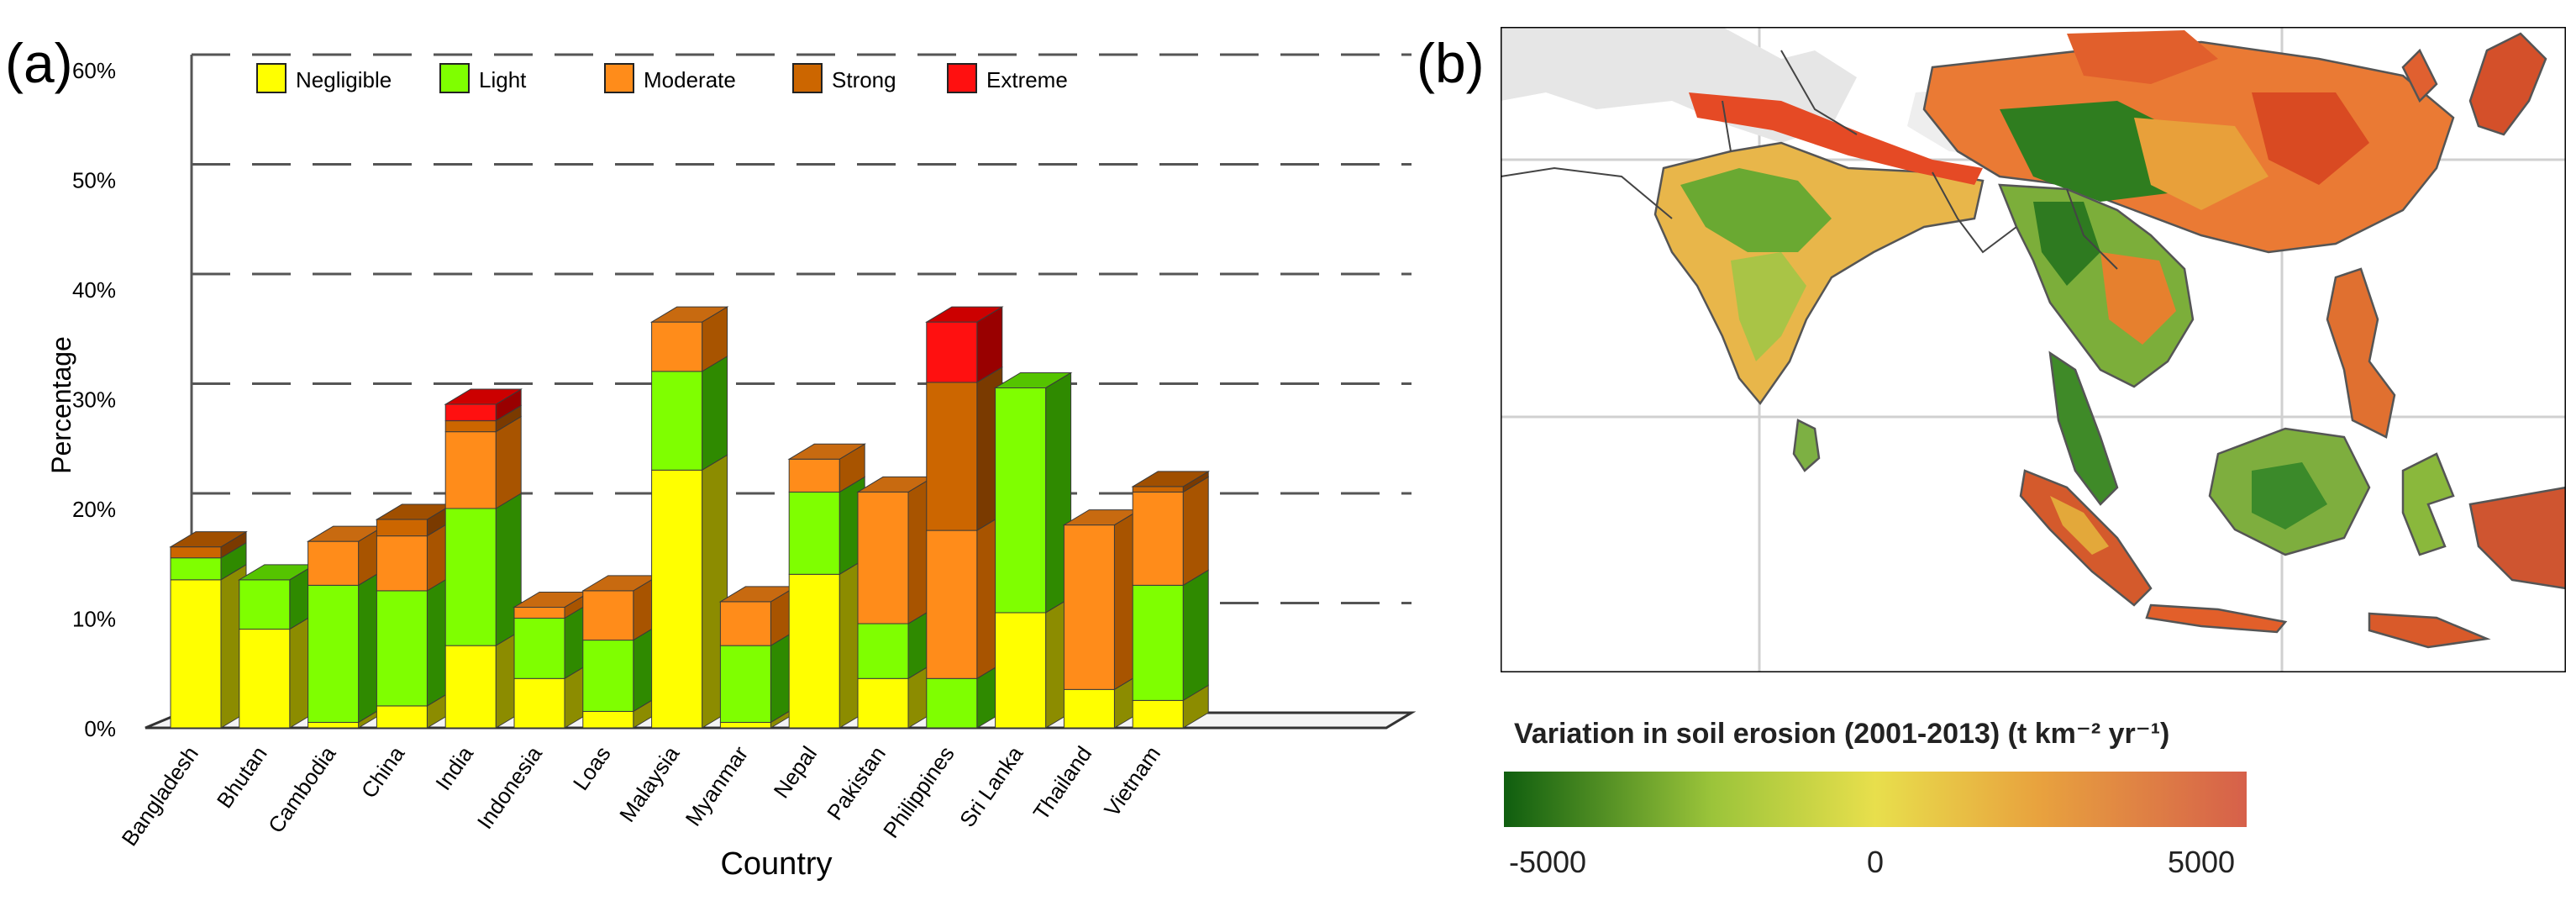 The width and height of the screenshot is (2576, 901). I want to click on colorbar-gradient, so click(1875, 799).